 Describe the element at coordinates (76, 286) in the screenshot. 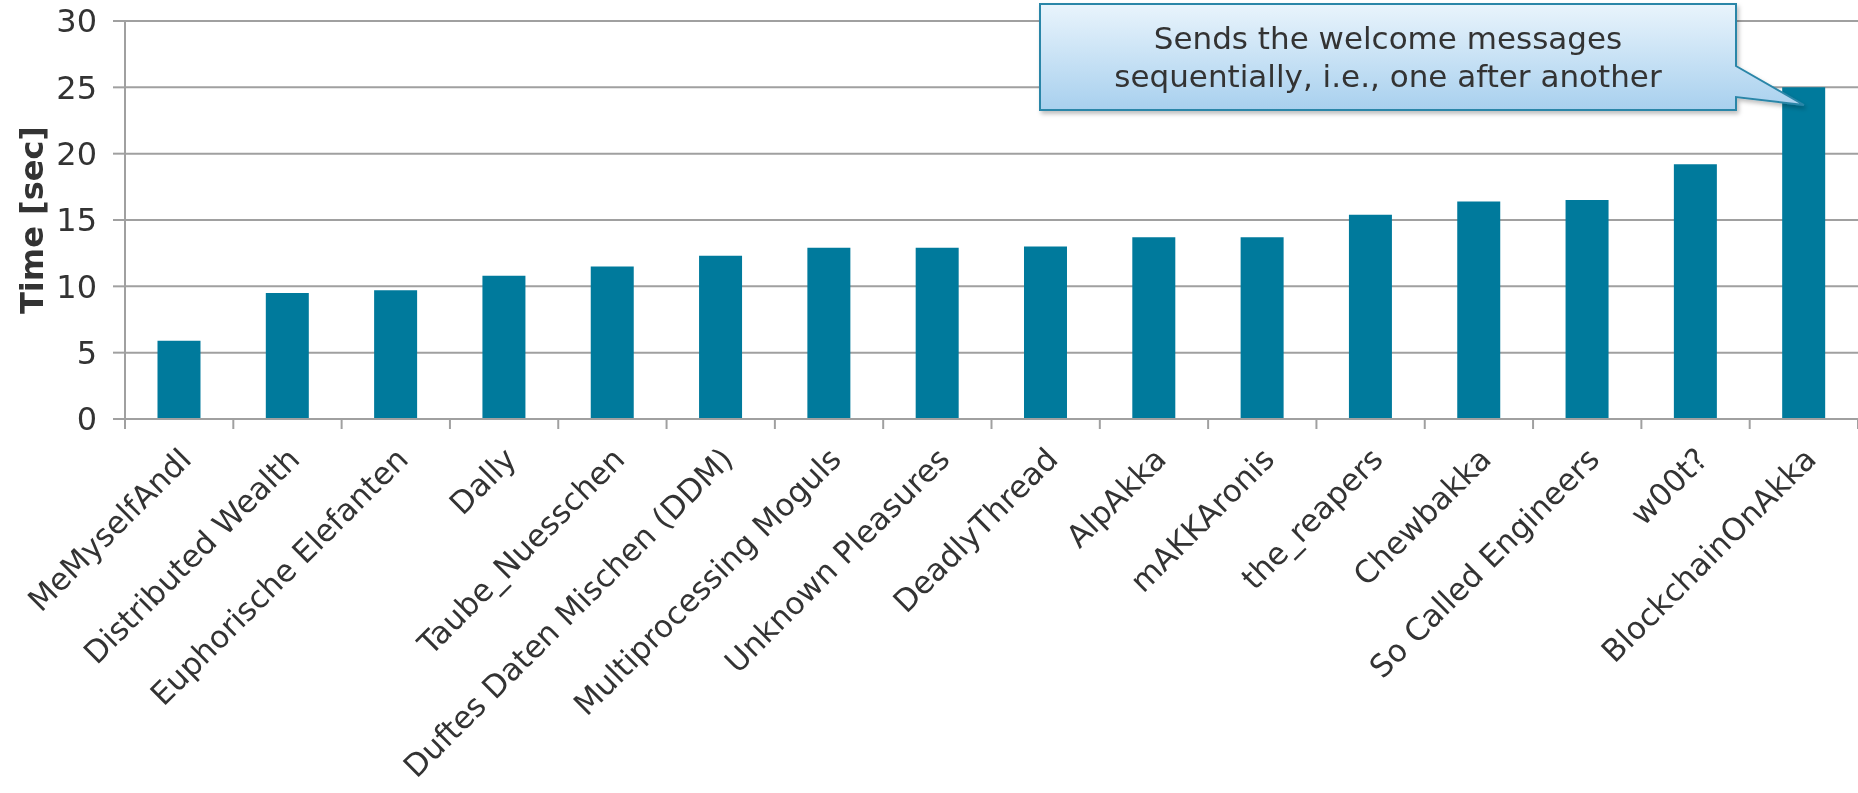

I see `y-tick-label: 10` at that location.